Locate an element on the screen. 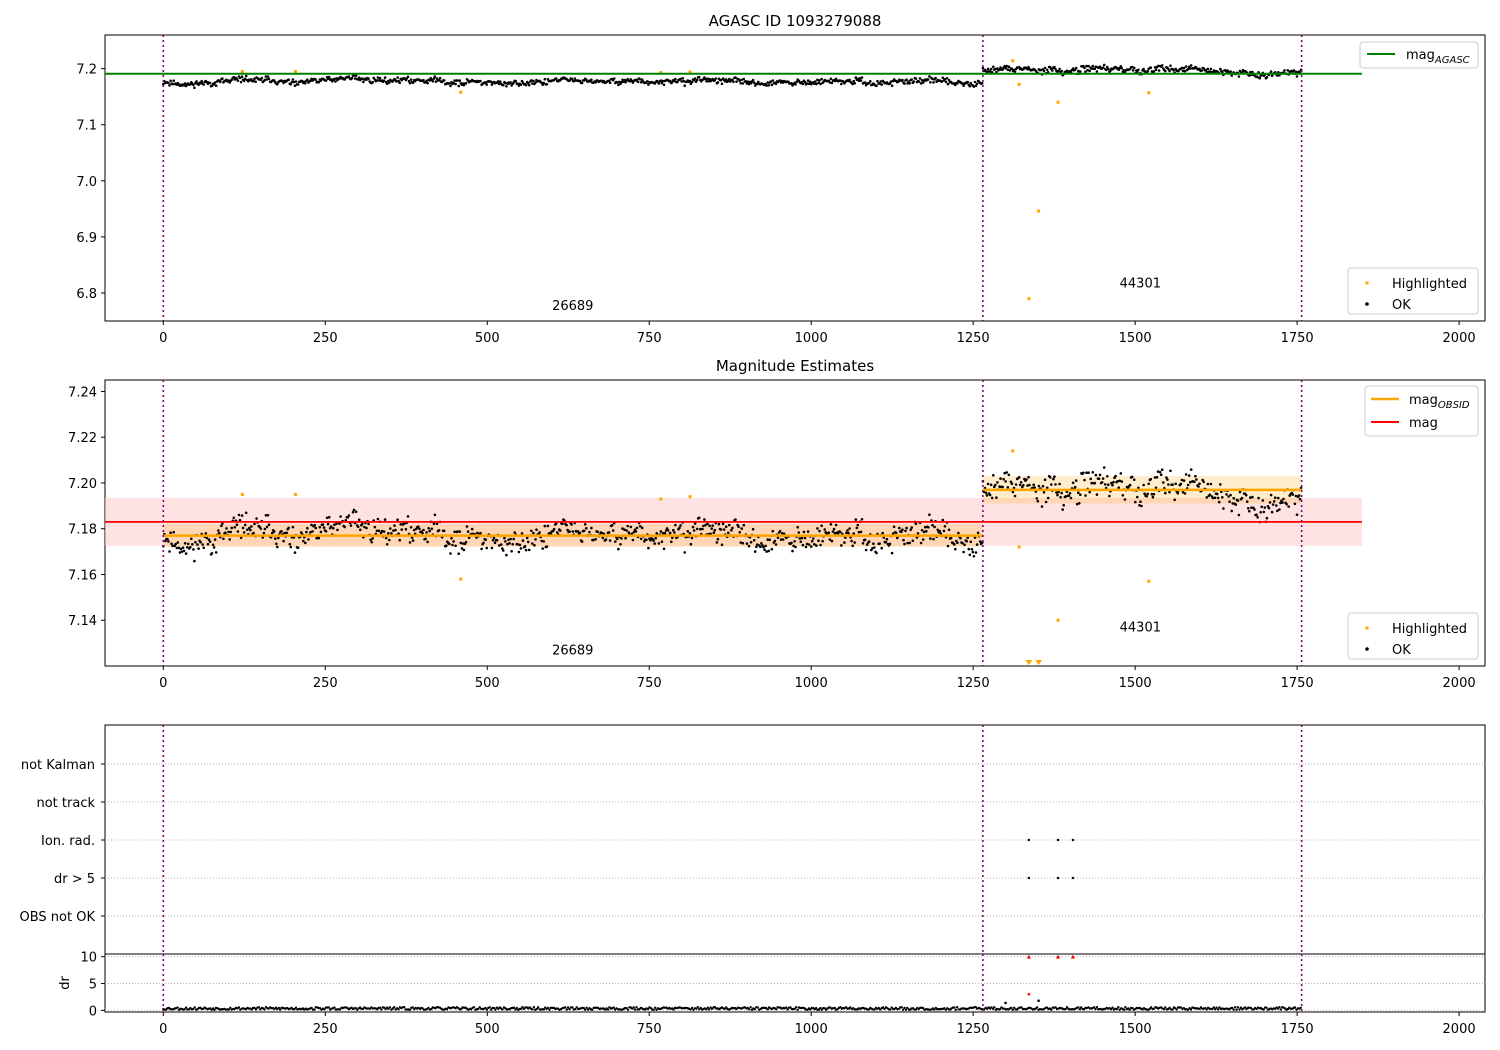 This screenshot has height=1050, width=1500. dr-clipped-marker is located at coordinates (1072, 956).